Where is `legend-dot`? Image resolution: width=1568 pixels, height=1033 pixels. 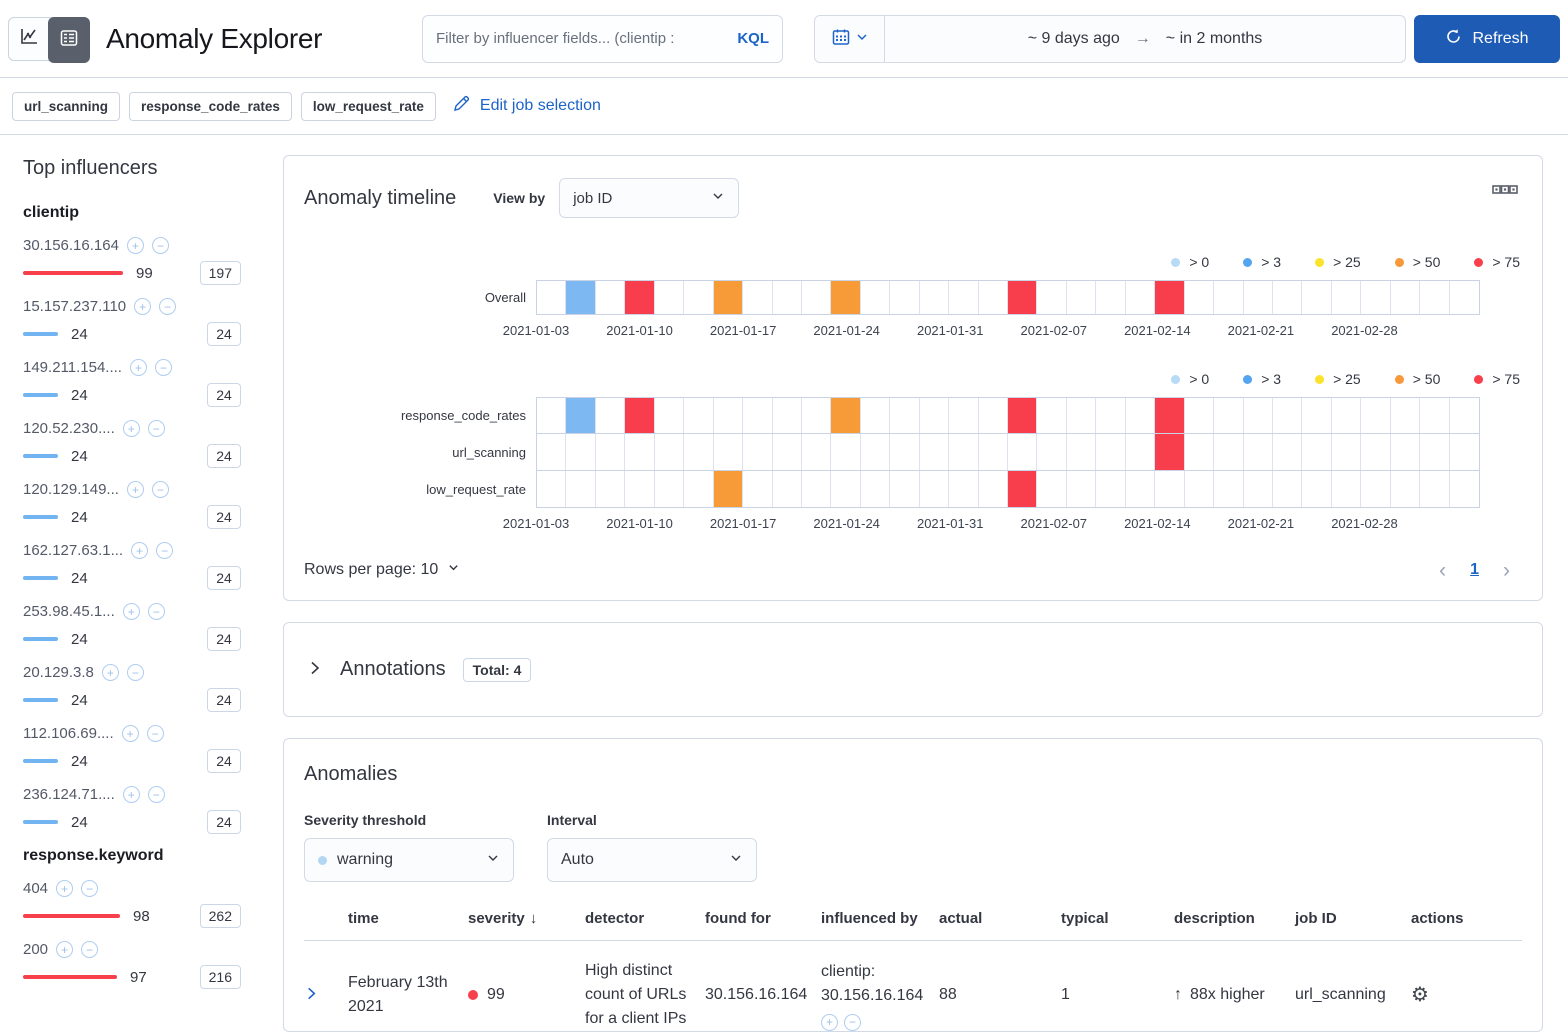
legend-dot is located at coordinates (1320, 379).